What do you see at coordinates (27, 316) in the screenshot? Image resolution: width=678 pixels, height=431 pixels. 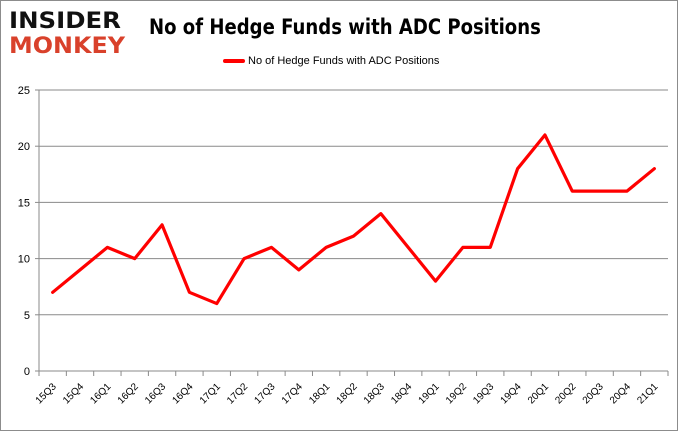 I see `y-tick-label: 5` at bounding box center [27, 316].